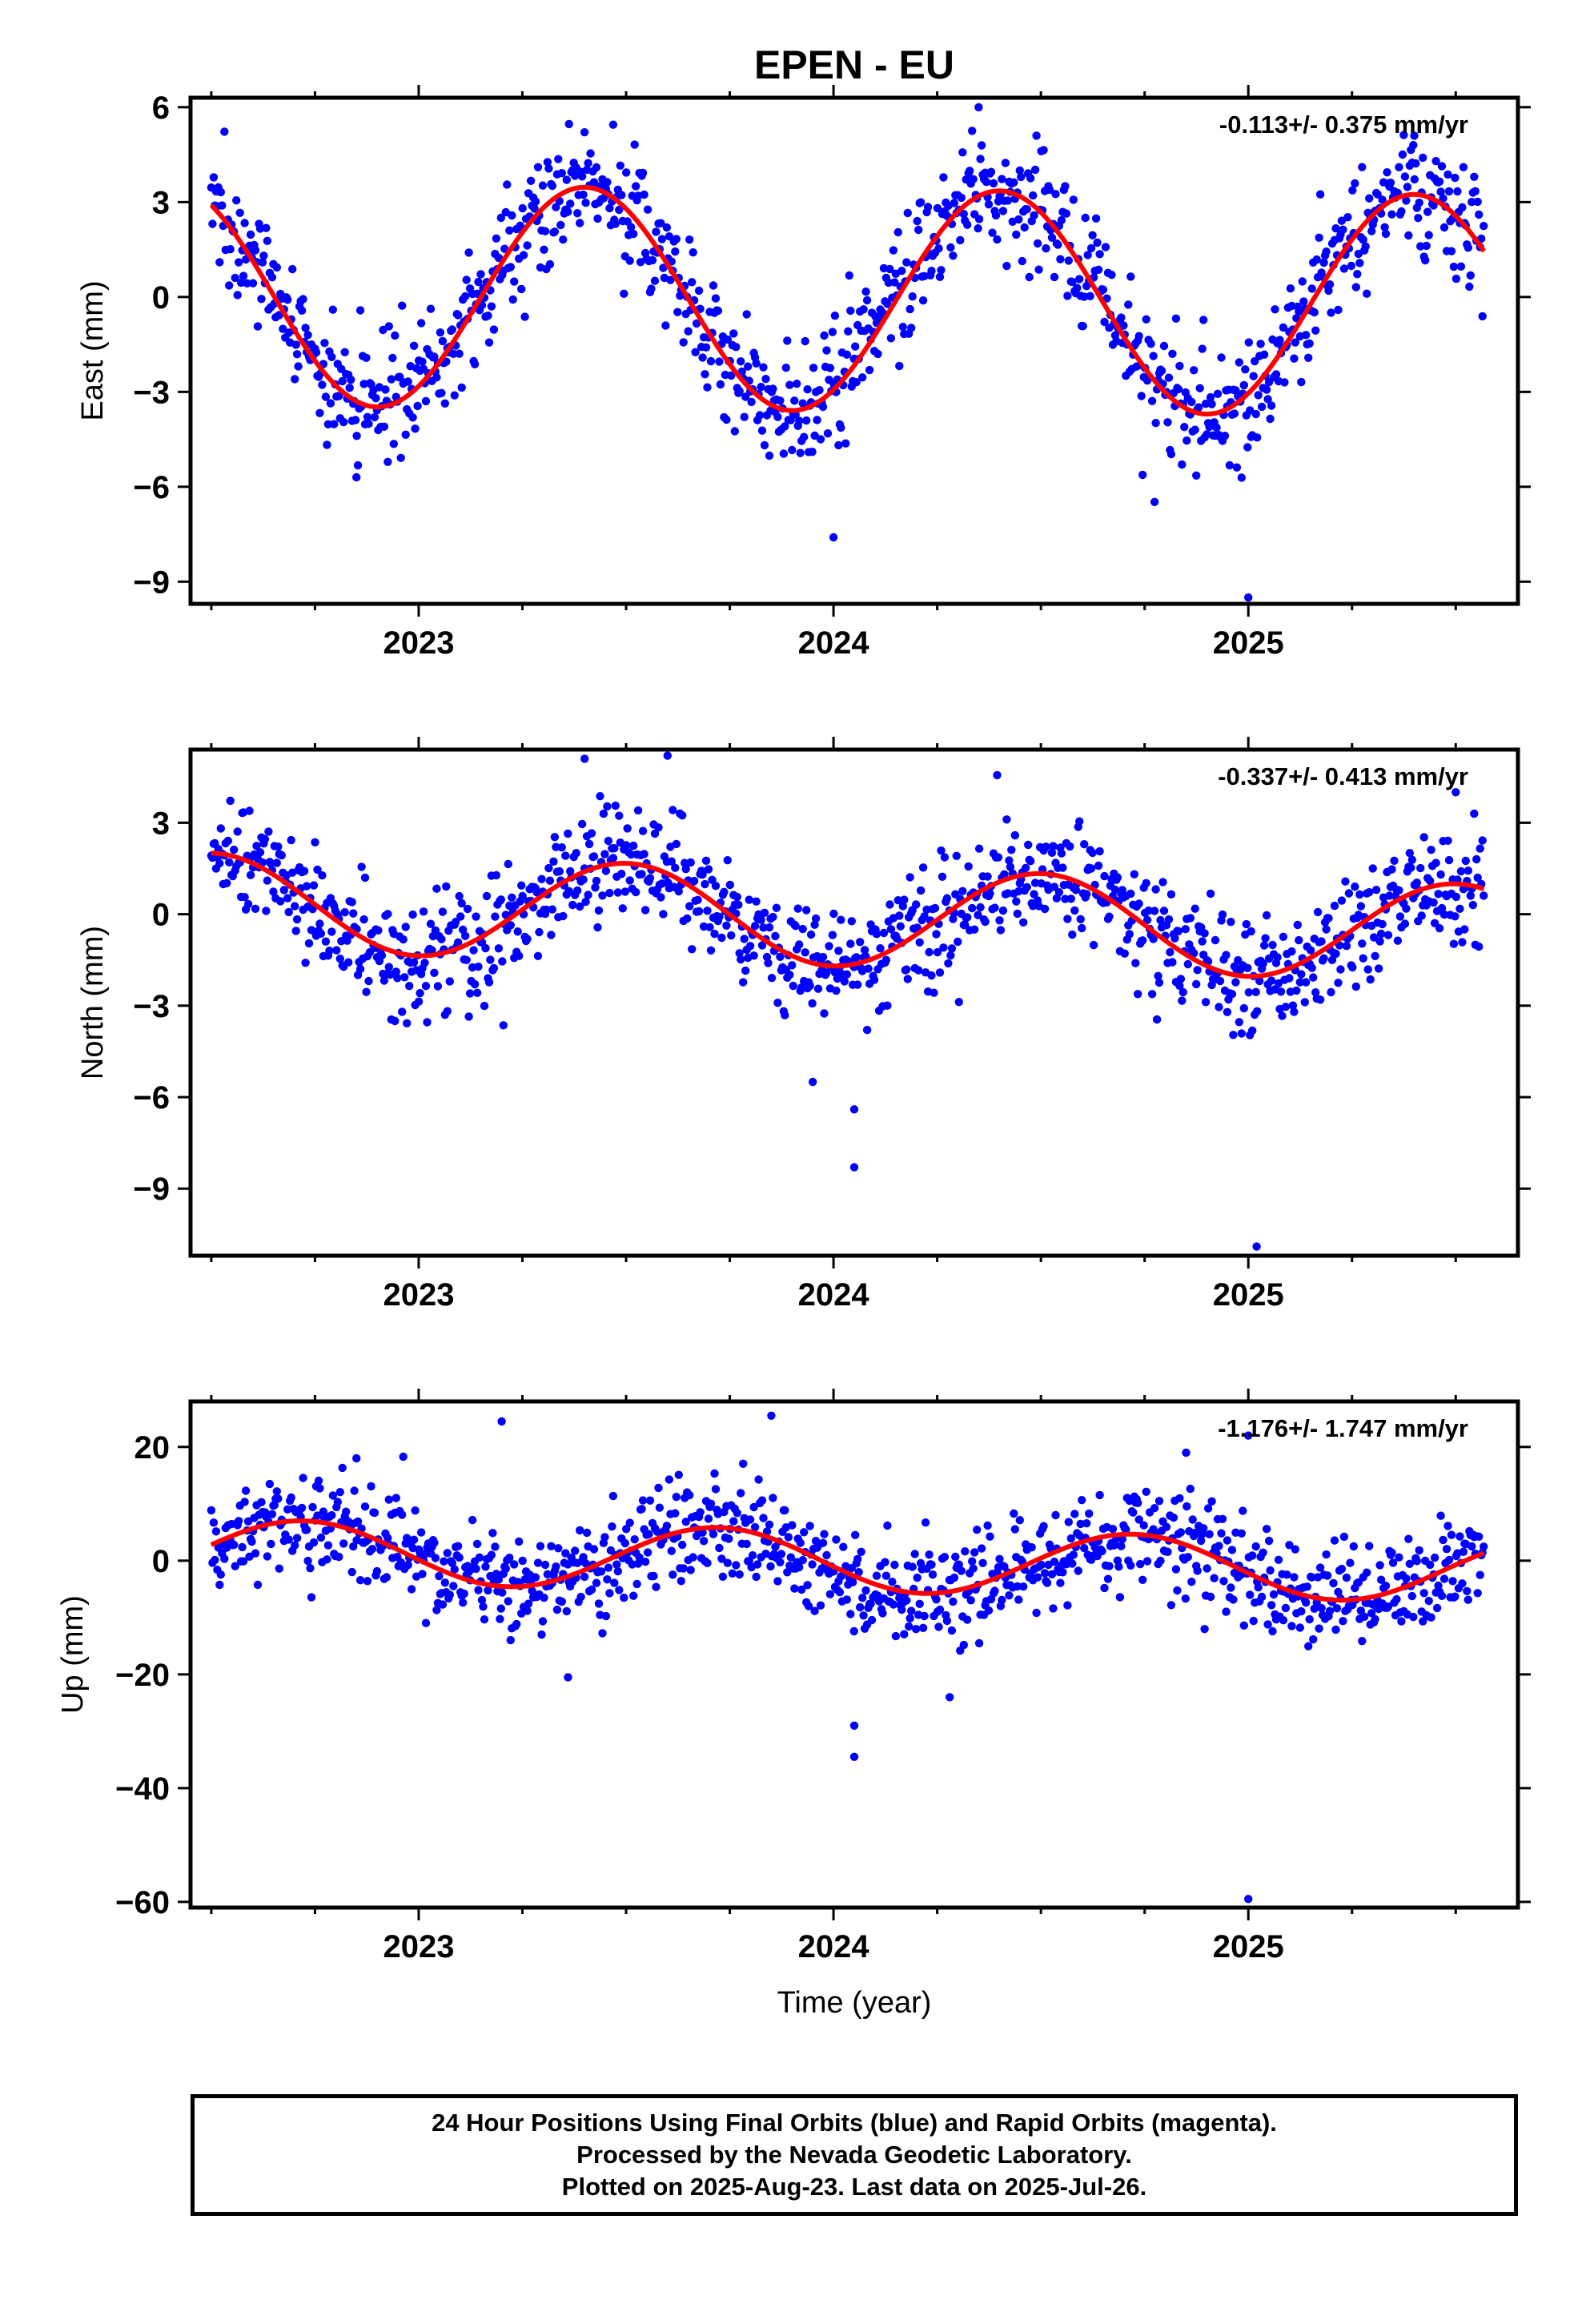 The width and height of the screenshot is (1582, 2324). What do you see at coordinates (151, 582) in the screenshot?
I see `y-tick-label: −9` at bounding box center [151, 582].